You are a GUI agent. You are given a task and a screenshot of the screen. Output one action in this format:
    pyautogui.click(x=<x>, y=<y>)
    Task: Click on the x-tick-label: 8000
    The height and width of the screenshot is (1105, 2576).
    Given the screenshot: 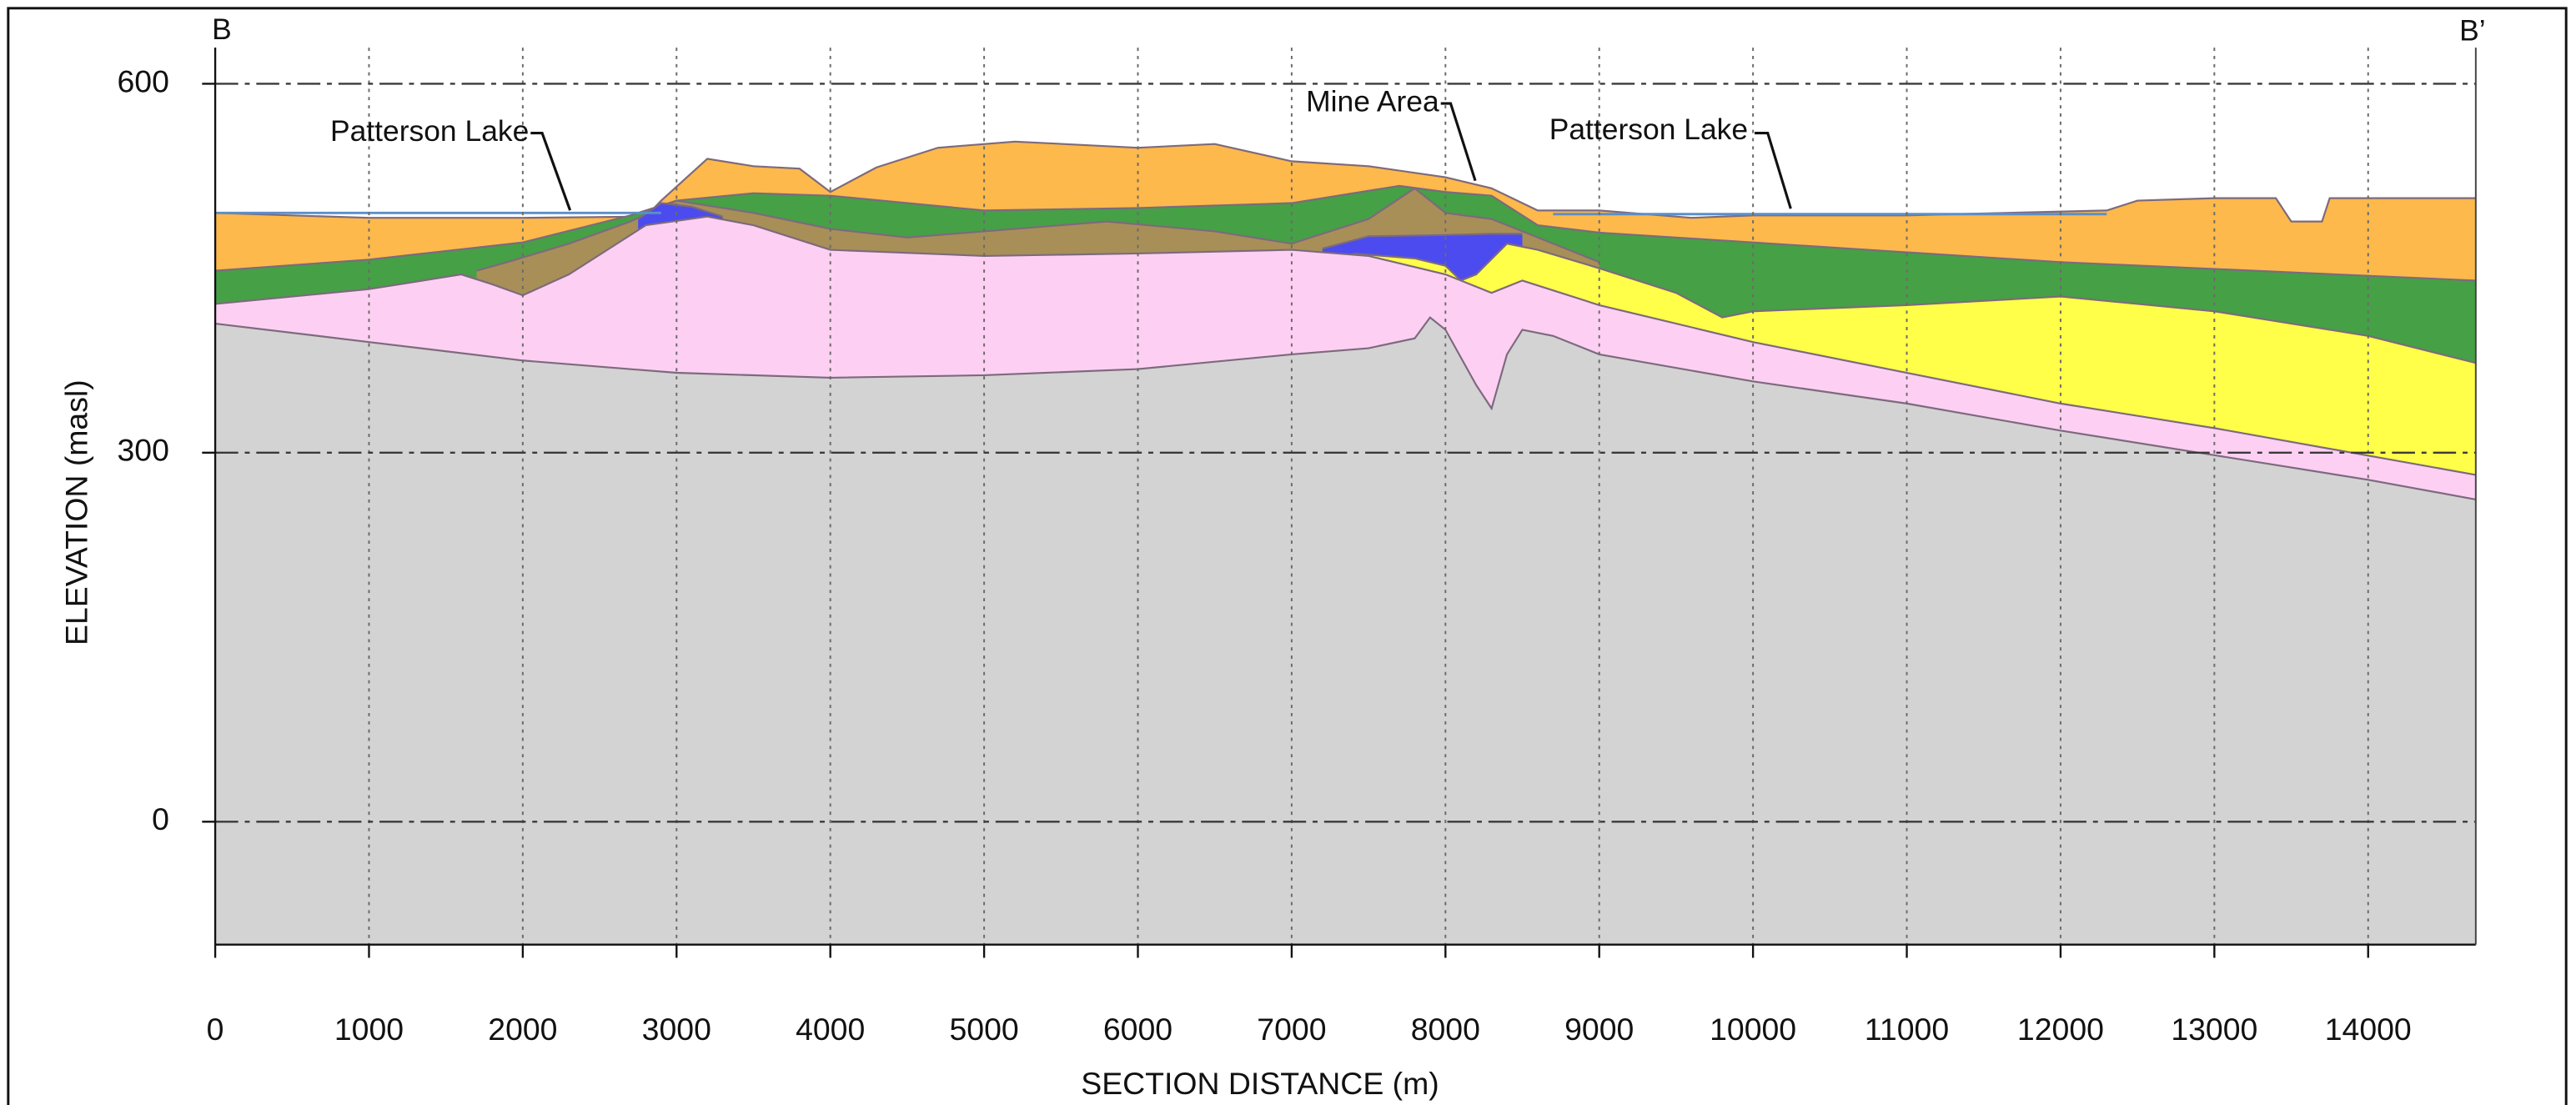 What is the action you would take?
    pyautogui.click(x=1445, y=1029)
    